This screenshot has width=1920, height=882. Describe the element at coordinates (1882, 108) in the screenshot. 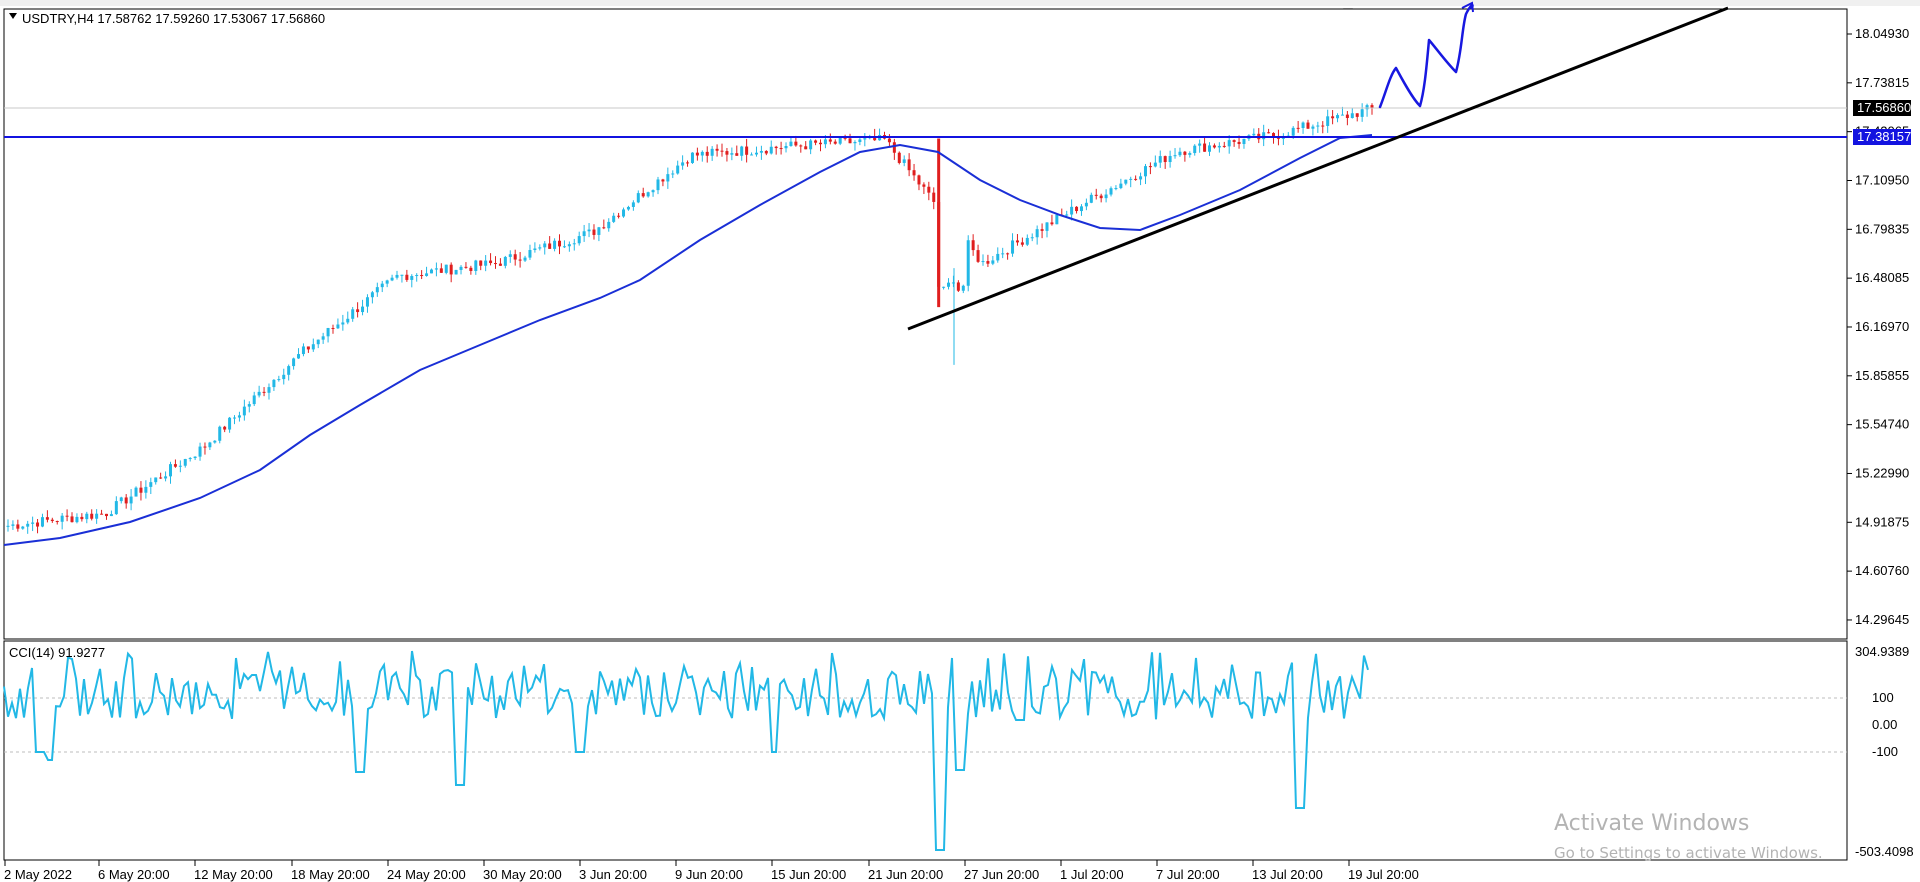

I see `current-price-tag: 17.56860` at that location.